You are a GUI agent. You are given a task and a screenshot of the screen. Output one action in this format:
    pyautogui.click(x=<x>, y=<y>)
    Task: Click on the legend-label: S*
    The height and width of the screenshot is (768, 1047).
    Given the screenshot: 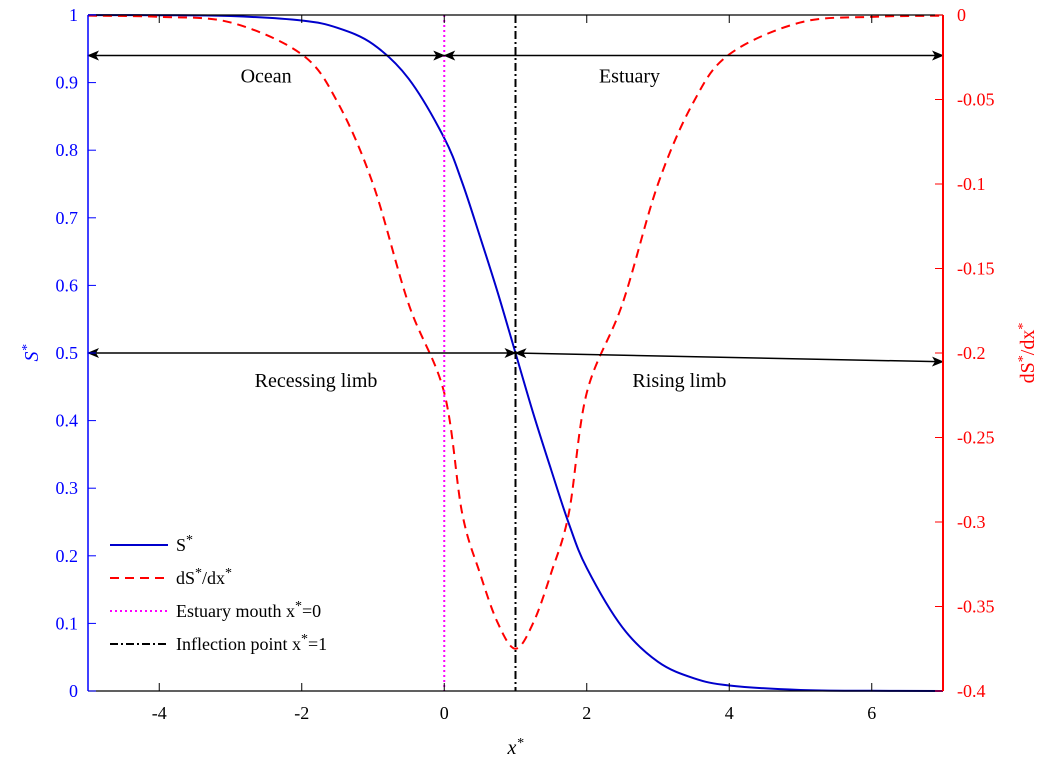 What is the action you would take?
    pyautogui.click(x=184, y=544)
    